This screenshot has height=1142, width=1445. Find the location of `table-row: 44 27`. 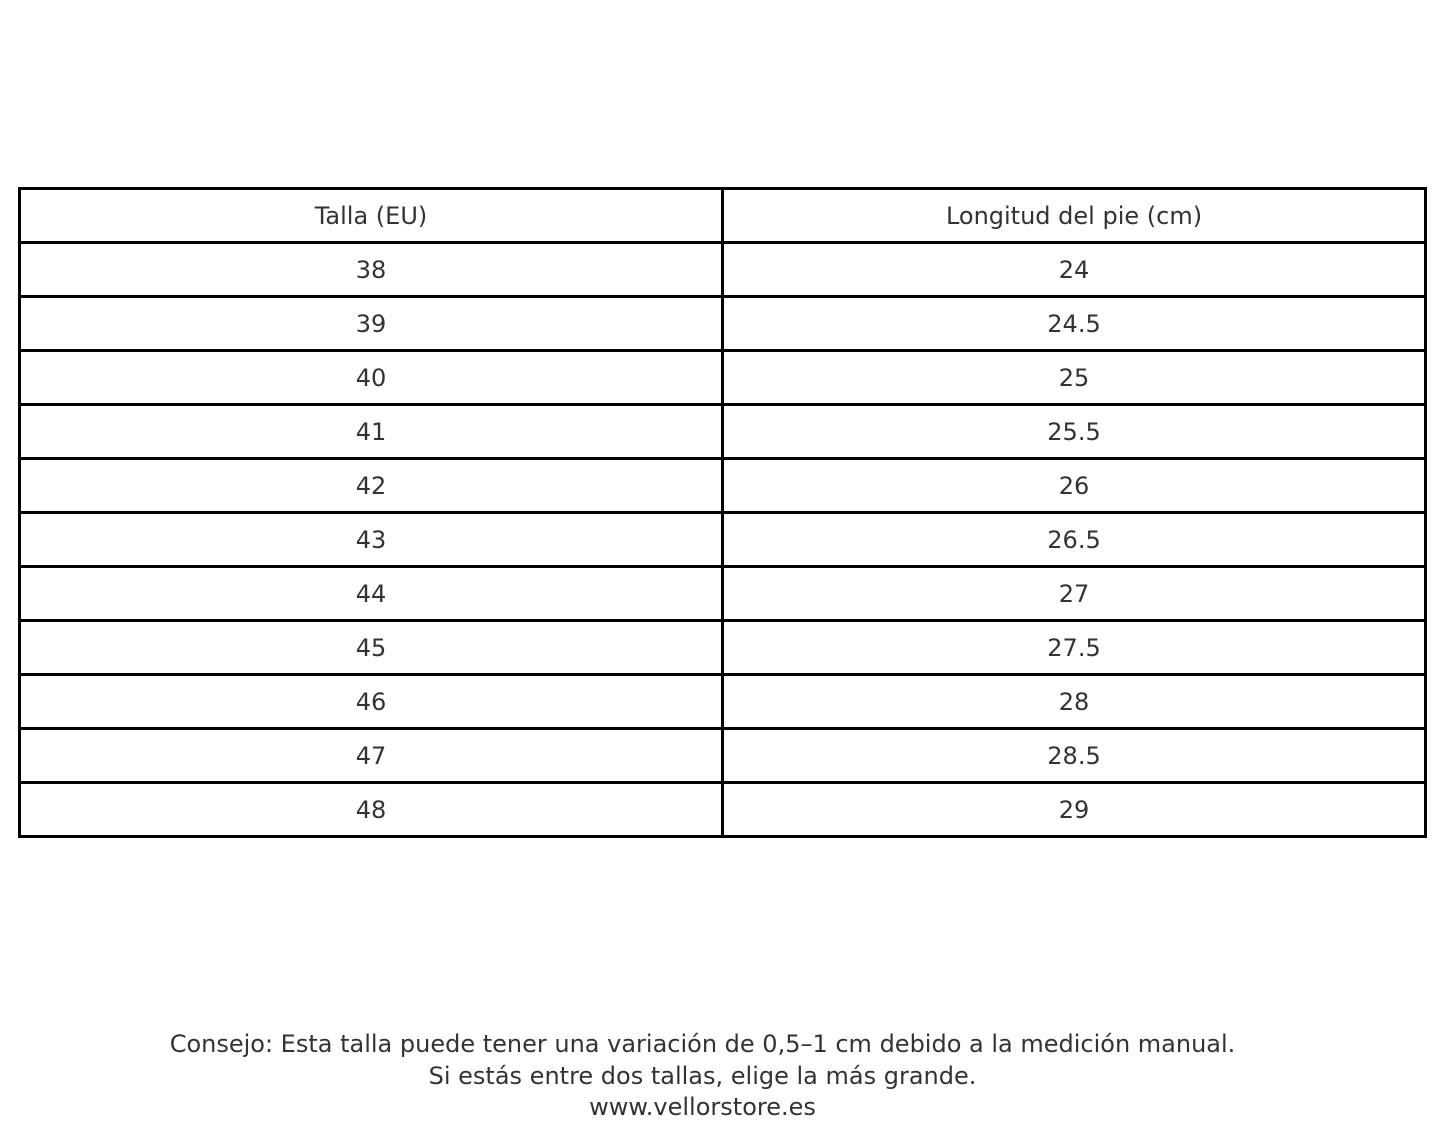

table-row: 44 27 is located at coordinates (722, 593).